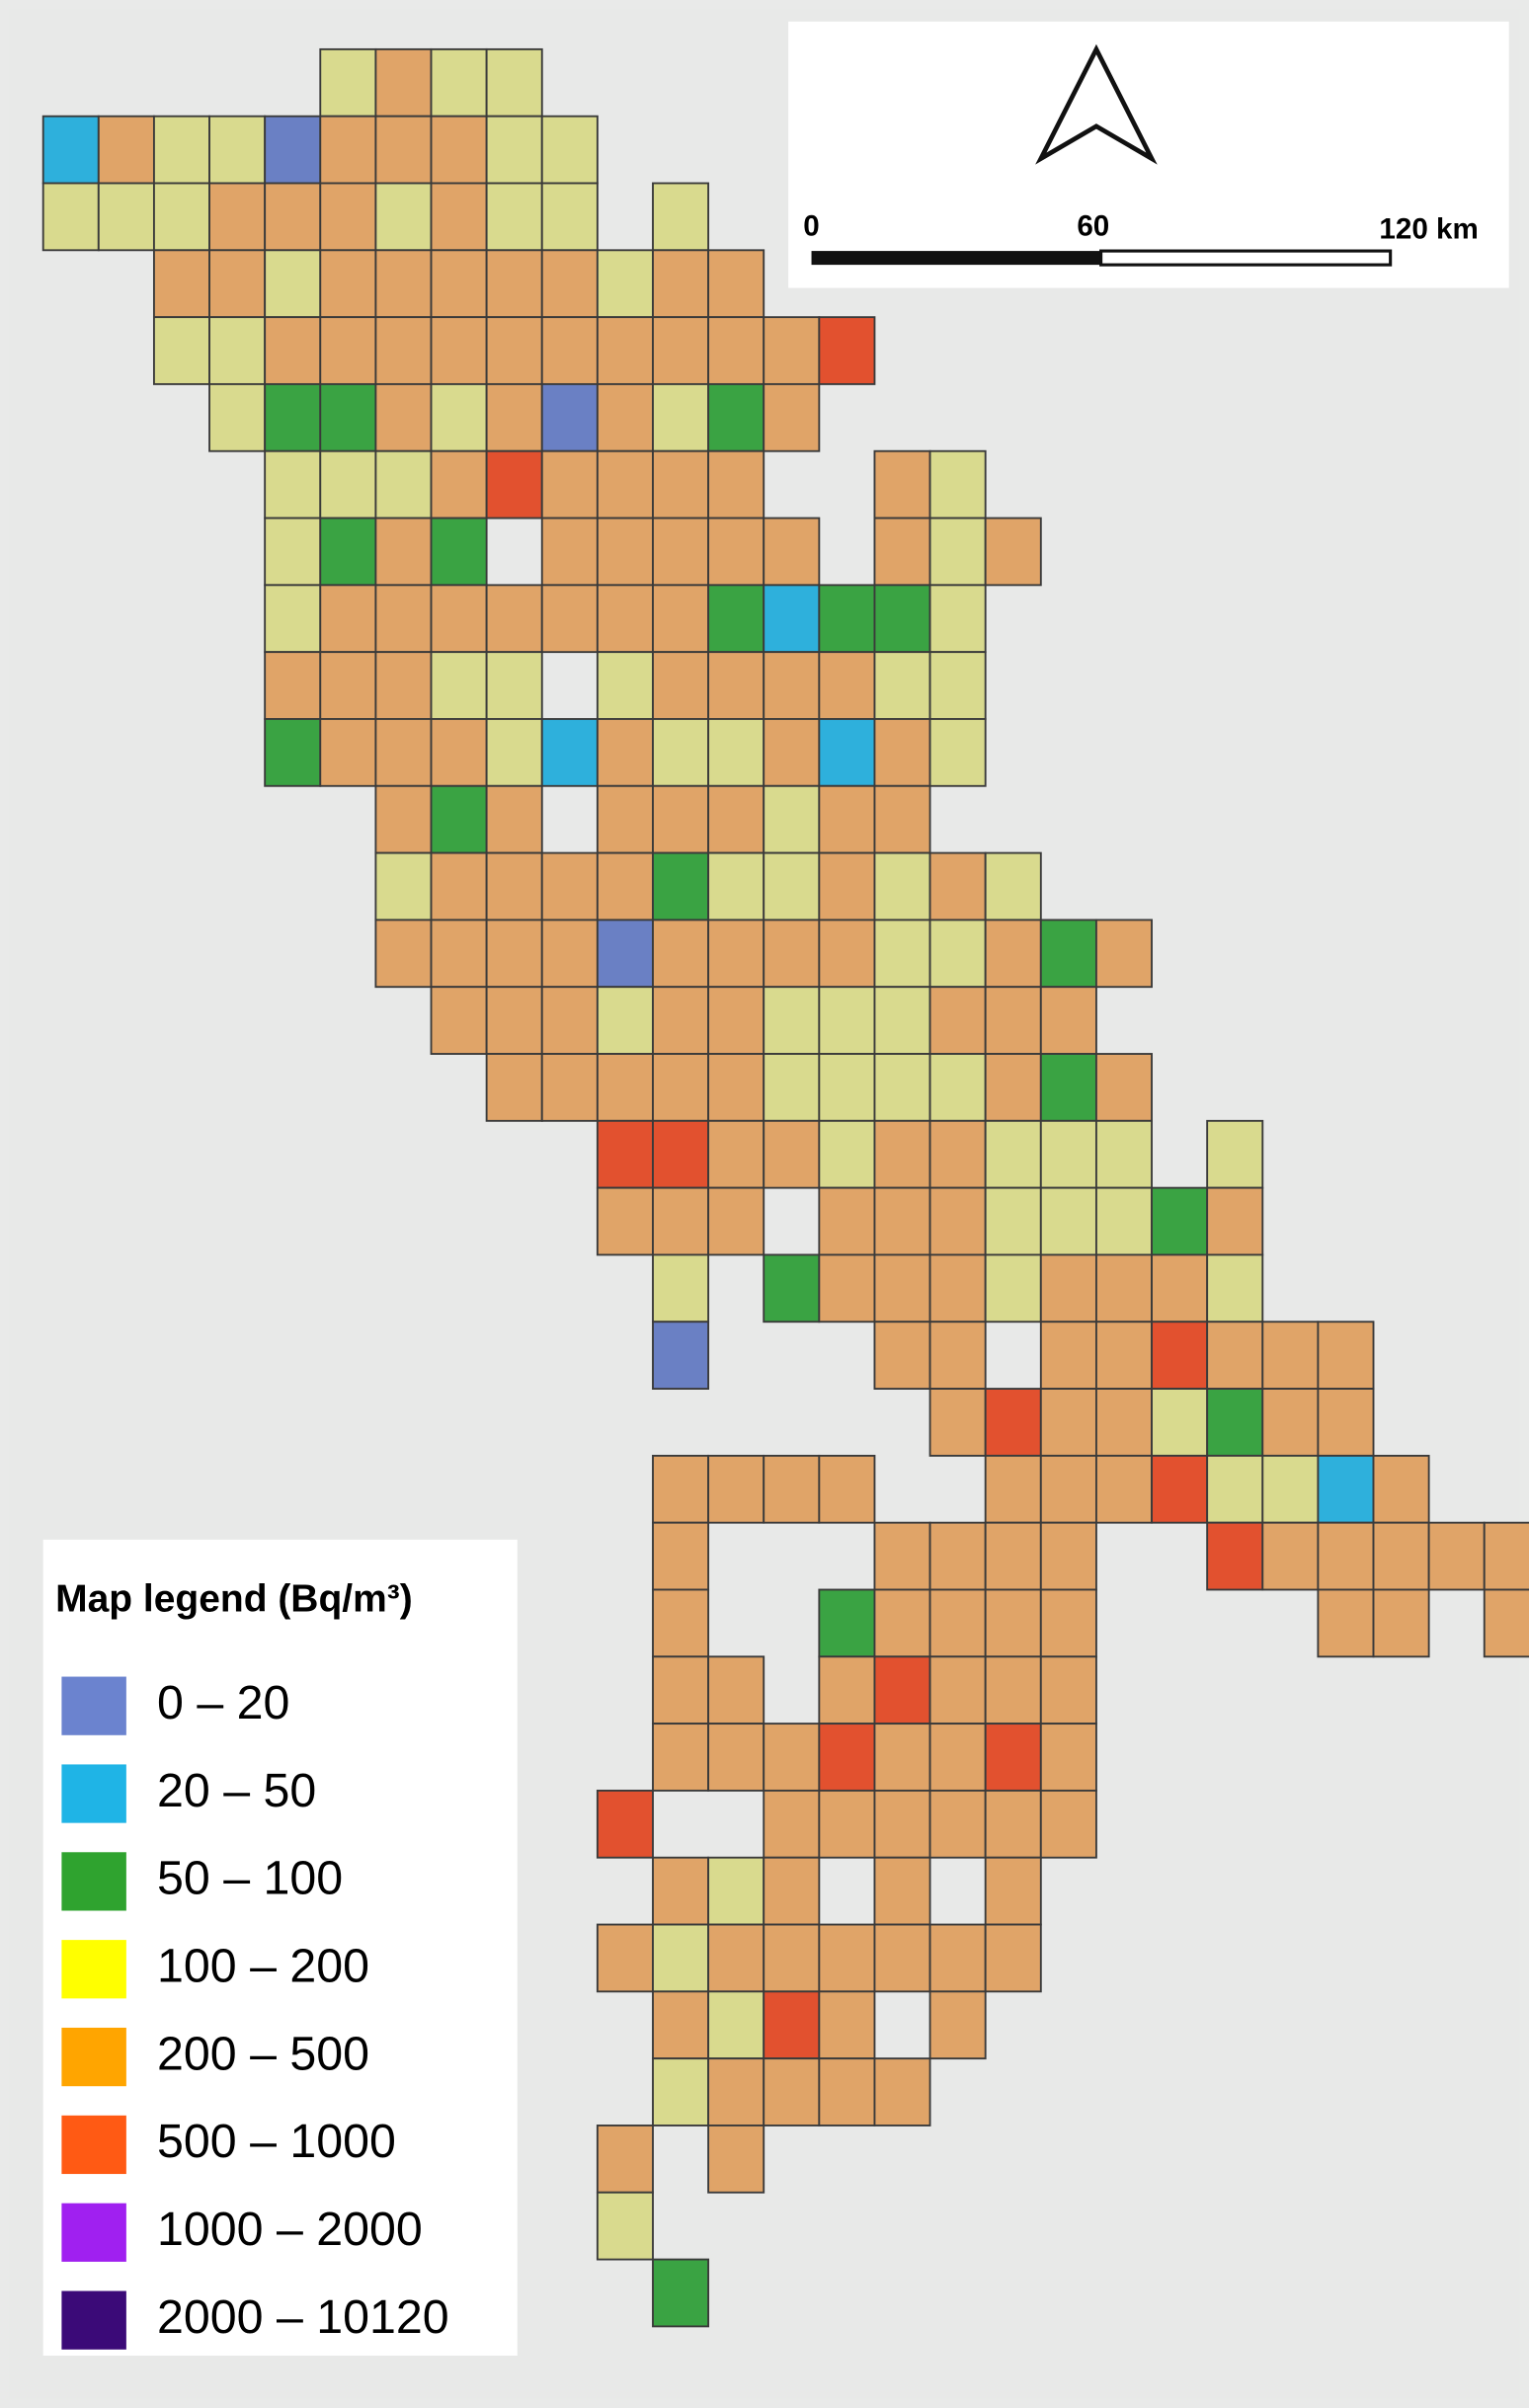 This screenshot has width=1529, height=2408. What do you see at coordinates (1428, 229) in the screenshot?
I see `scale-label: 120 km` at bounding box center [1428, 229].